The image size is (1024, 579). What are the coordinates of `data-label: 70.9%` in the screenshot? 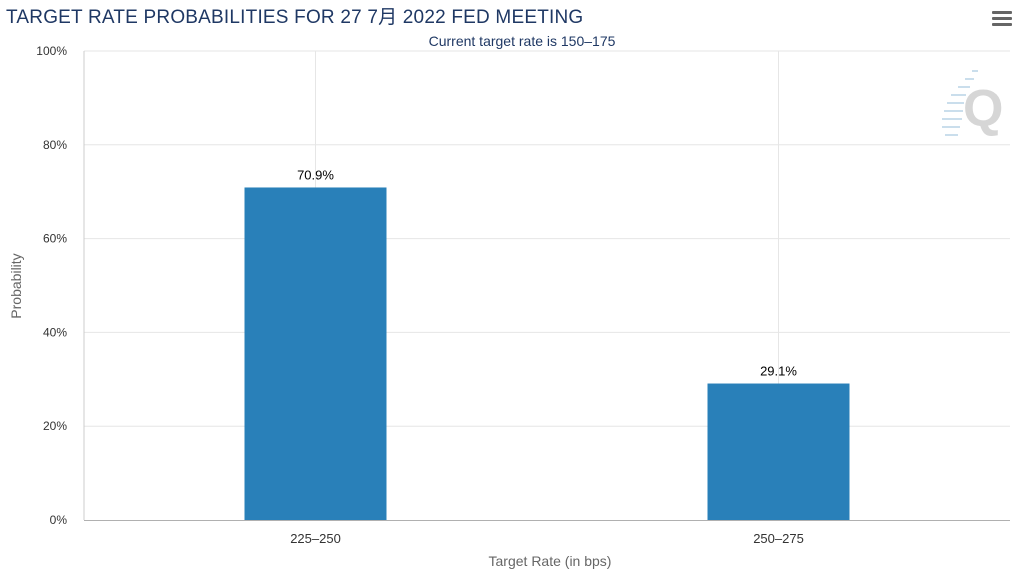 It's located at (315, 174).